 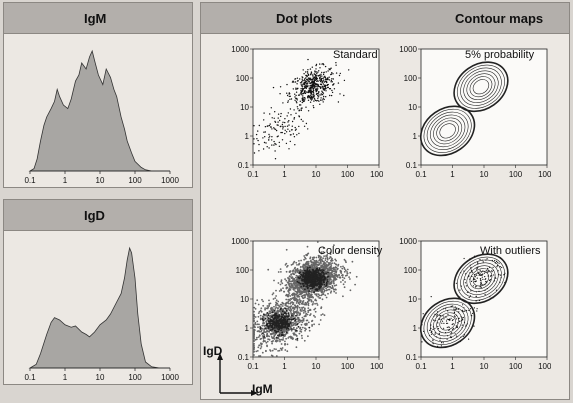 I want to click on igm-panel-header: IgM, so click(x=98, y=18).